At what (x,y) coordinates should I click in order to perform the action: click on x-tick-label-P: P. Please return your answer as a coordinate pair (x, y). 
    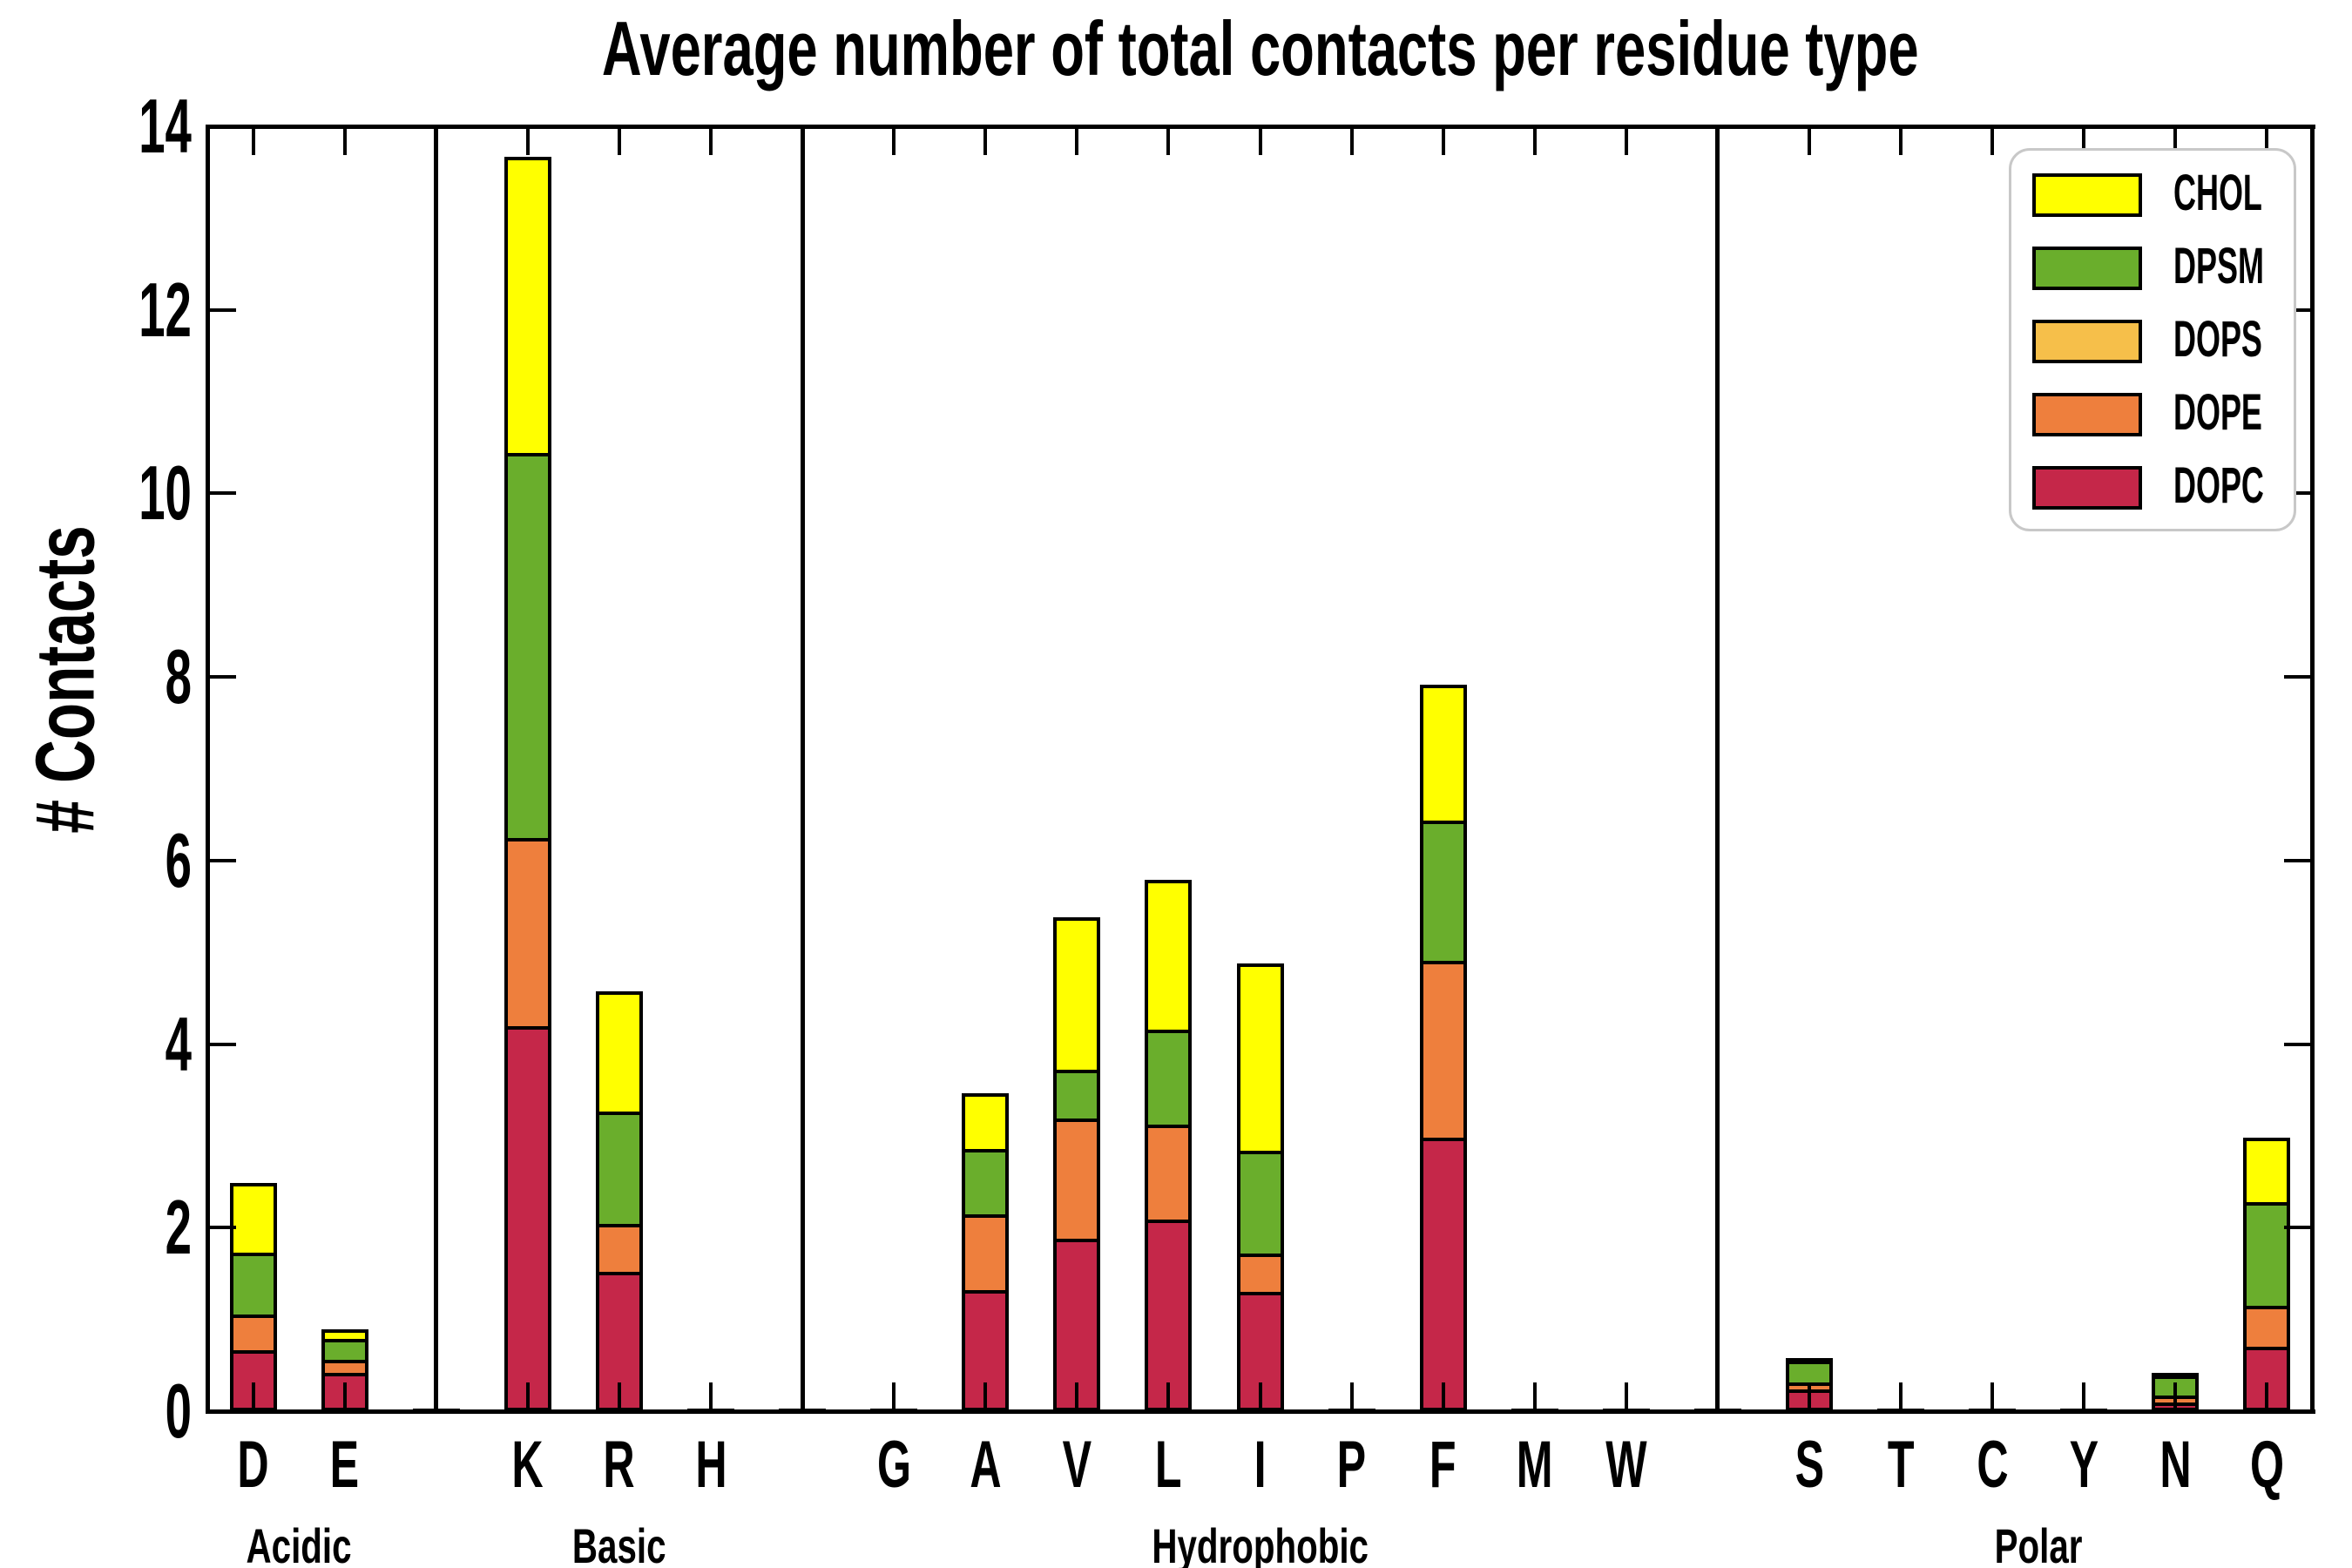
    Looking at the image, I should click on (1352, 1464).